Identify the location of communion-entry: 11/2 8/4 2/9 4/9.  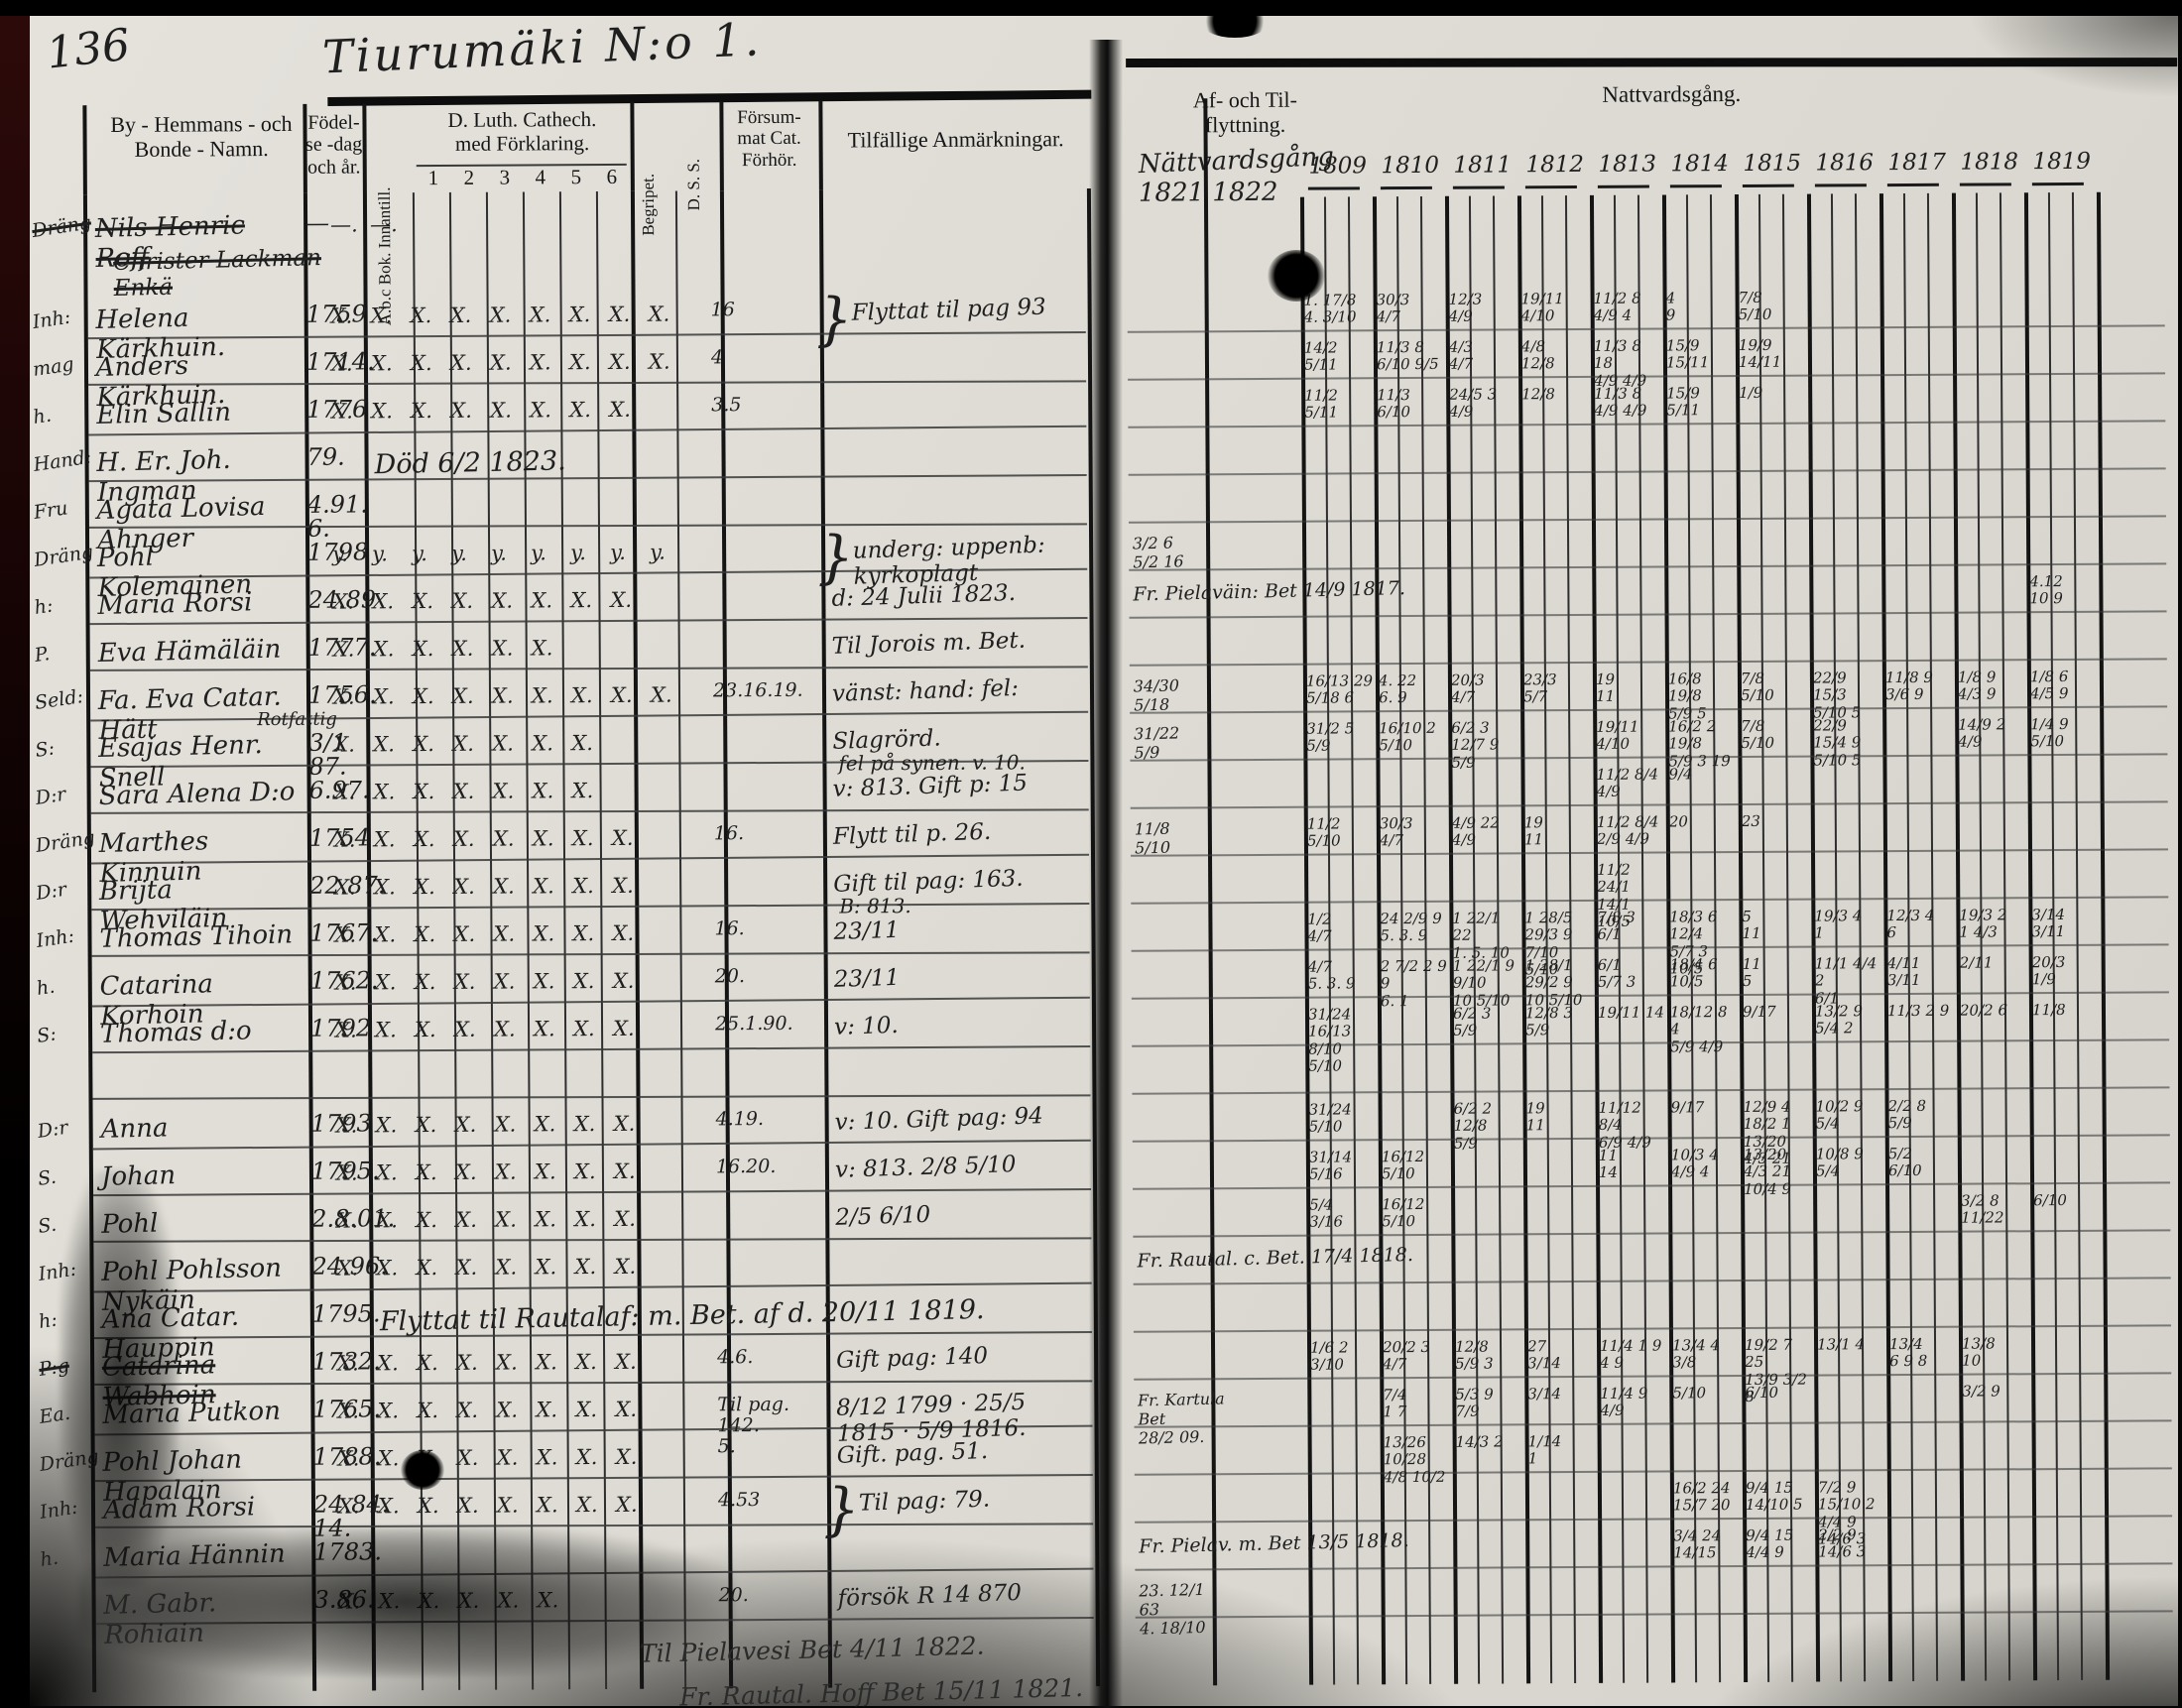
(1627, 830).